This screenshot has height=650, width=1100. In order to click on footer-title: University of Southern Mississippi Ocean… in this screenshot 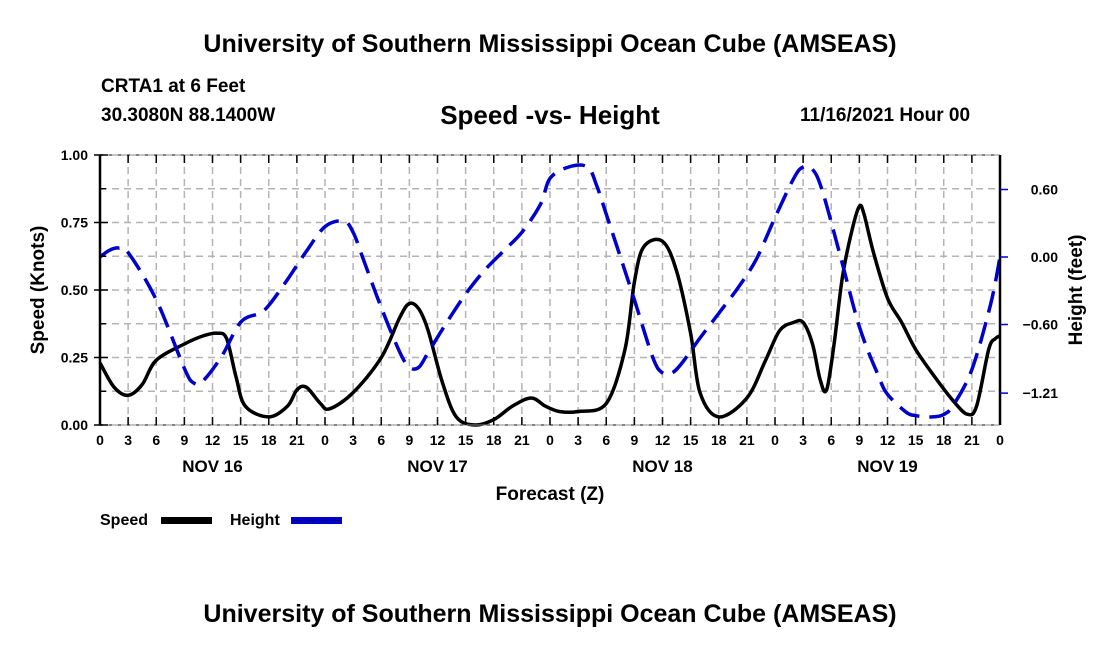, I will do `click(550, 614)`.